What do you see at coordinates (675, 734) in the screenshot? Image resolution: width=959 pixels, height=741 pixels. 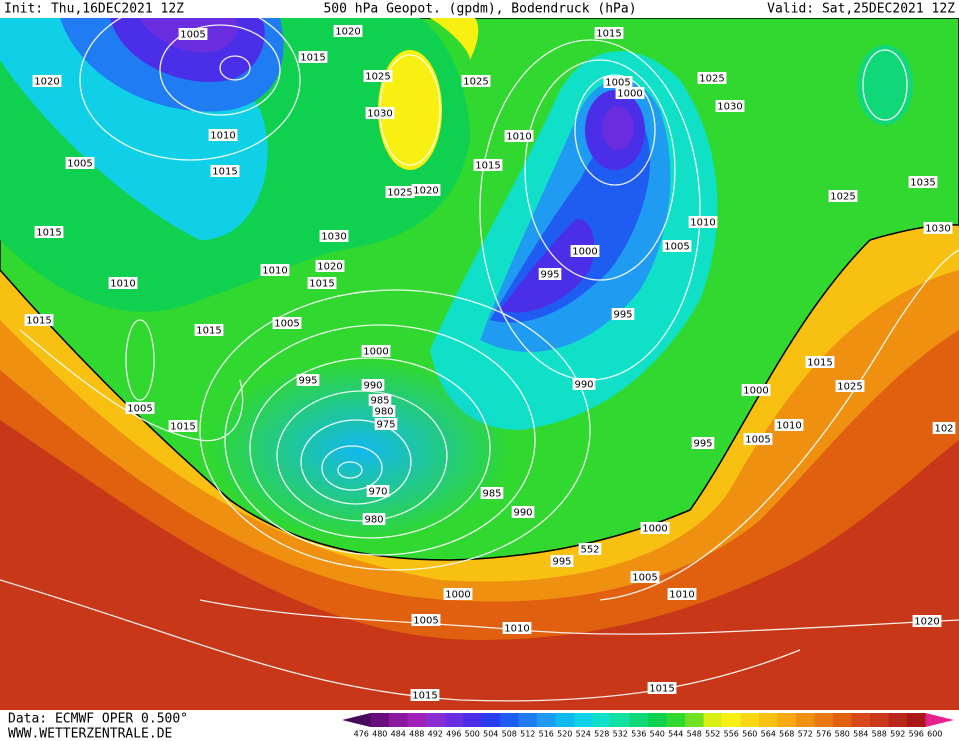 I see `colorbar-label: 544` at bounding box center [675, 734].